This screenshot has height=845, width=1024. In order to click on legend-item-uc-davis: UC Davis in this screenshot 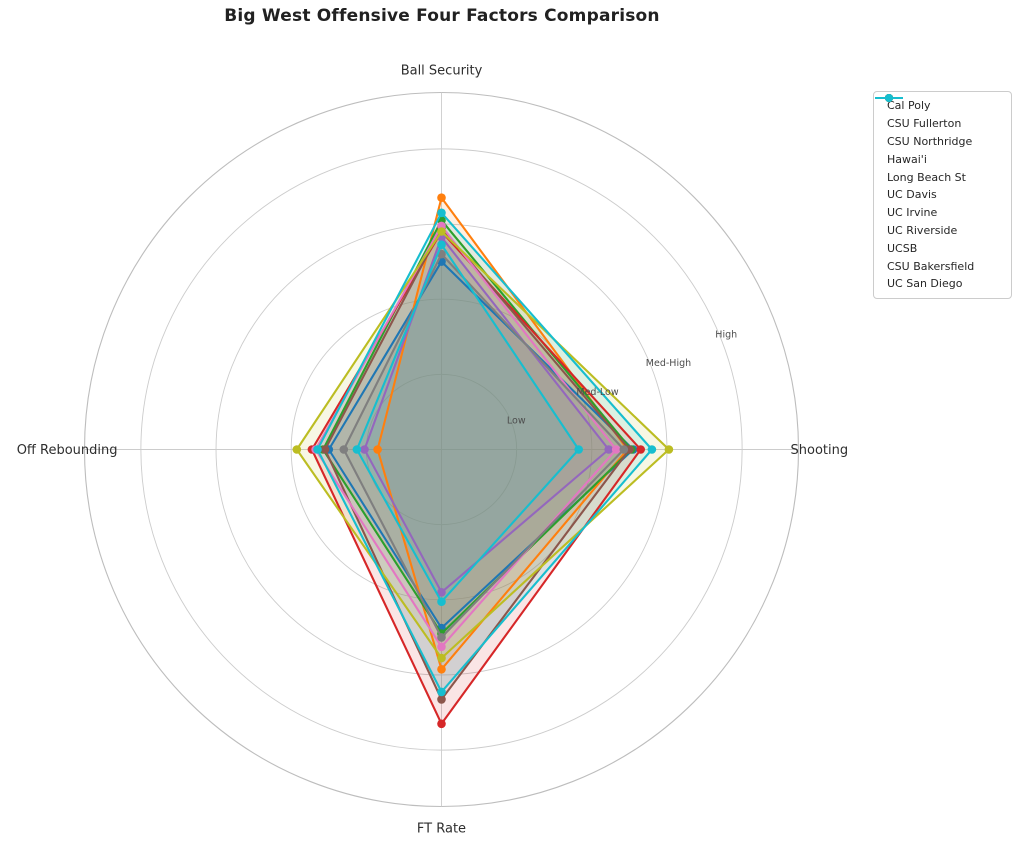, I will do `click(940, 149)`.